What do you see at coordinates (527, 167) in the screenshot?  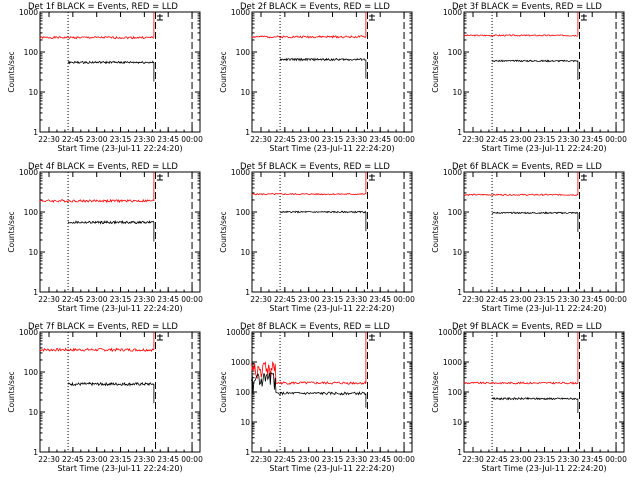 I see `panel-title: Det 6f BLACK = Events, RED = LLD` at bounding box center [527, 167].